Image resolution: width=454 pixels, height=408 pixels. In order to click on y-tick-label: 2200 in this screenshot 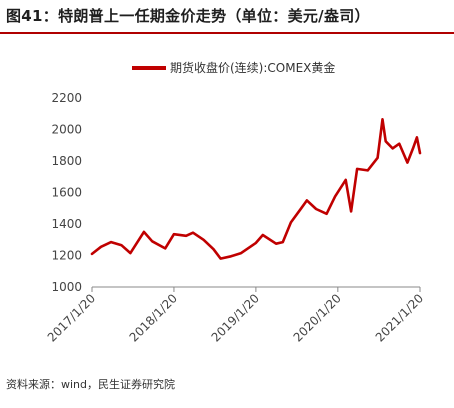, I will do `click(66, 98)`.